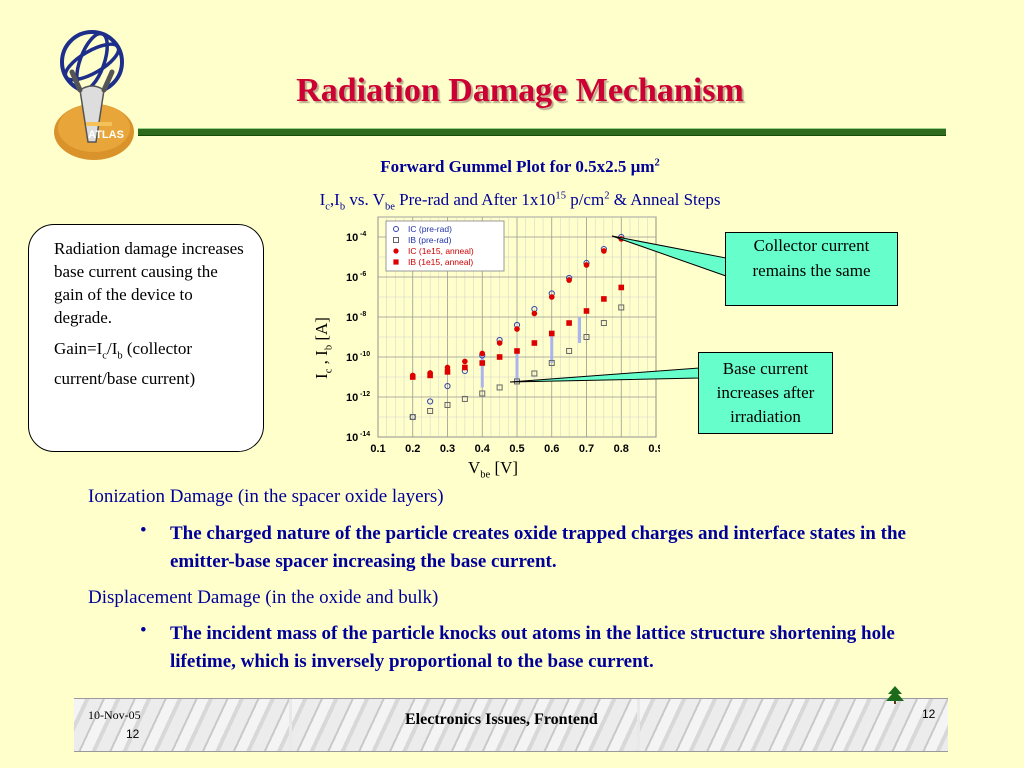  Describe the element at coordinates (377, 449) in the screenshot. I see `x-tick-label: 0.1` at that location.